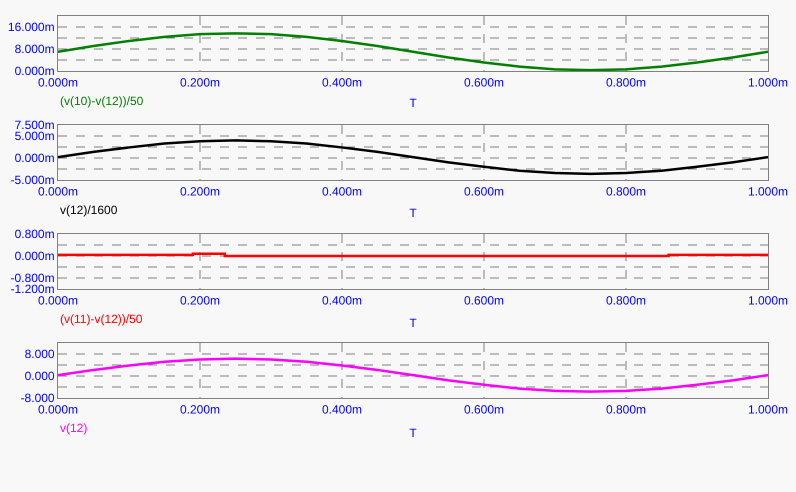  What do you see at coordinates (74, 428) in the screenshot?
I see `text: v(12)` at bounding box center [74, 428].